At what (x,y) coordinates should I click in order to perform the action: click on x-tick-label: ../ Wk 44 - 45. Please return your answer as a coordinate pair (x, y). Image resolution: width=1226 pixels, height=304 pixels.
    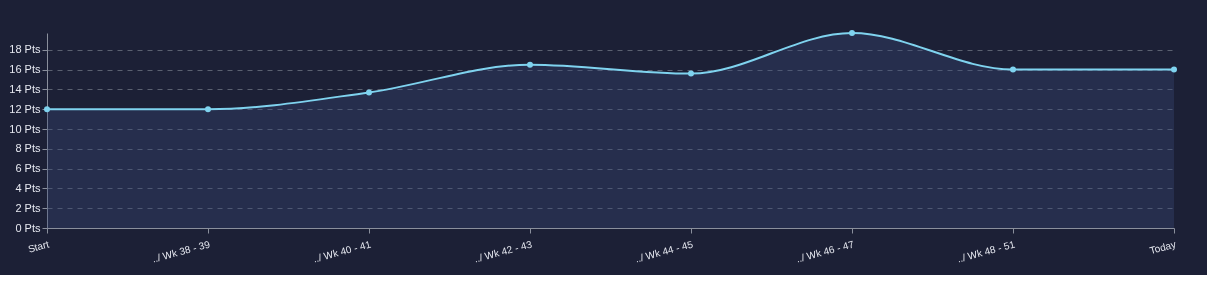
    Looking at the image, I should click on (664, 251).